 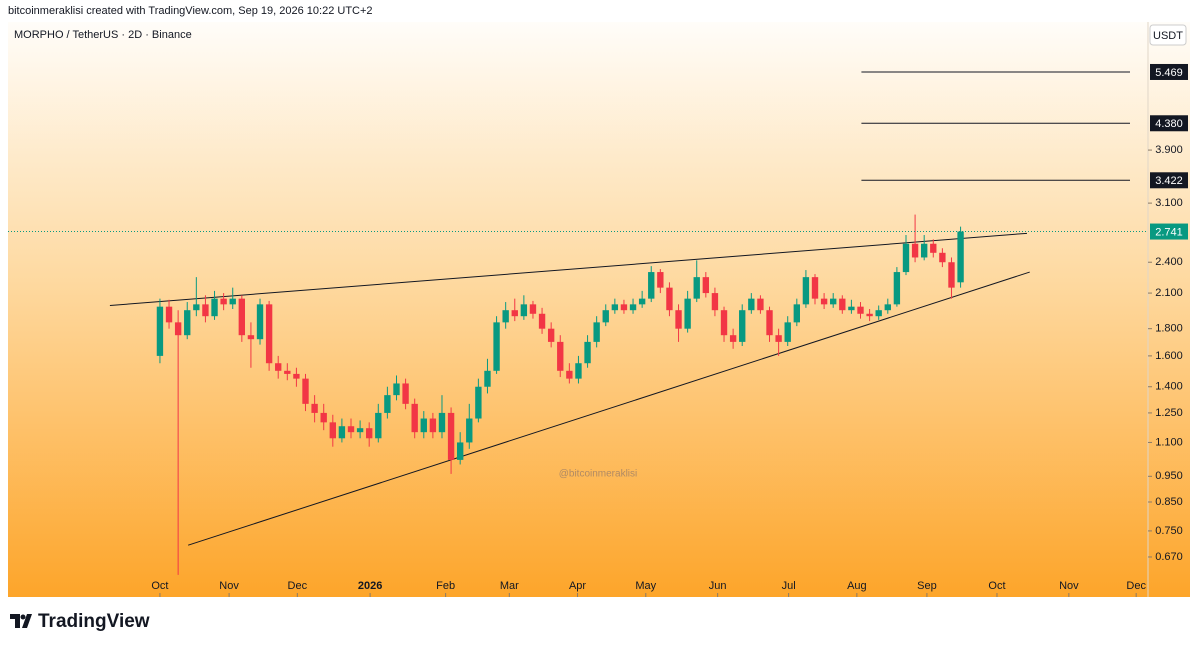 What do you see at coordinates (718, 586) in the screenshot?
I see `x-tick-label: Jun` at bounding box center [718, 586].